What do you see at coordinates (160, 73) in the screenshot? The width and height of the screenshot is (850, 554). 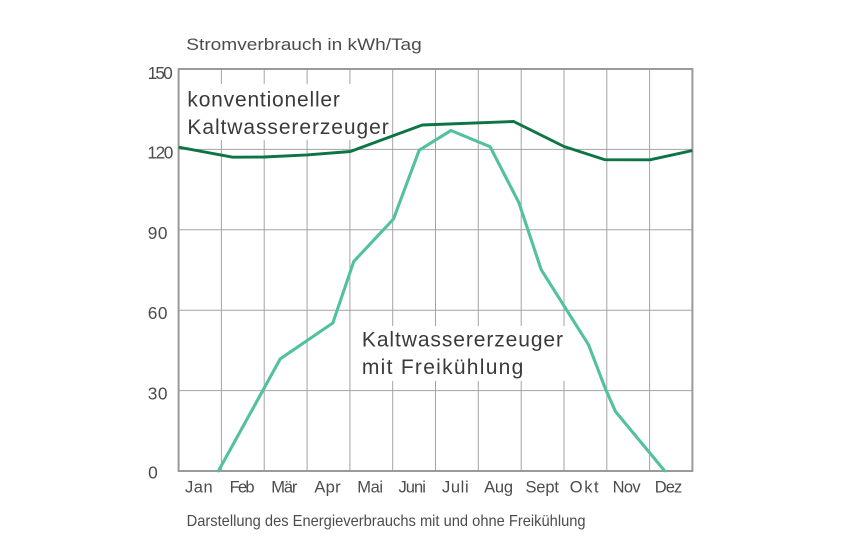 I see `svg-text: 150` at bounding box center [160, 73].